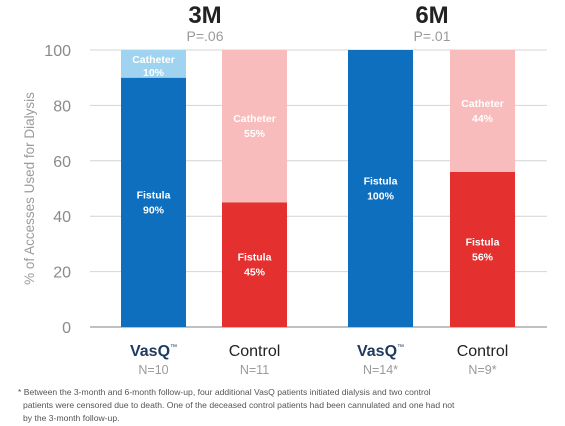  I want to click on segment-value-label: 56%, so click(483, 257).